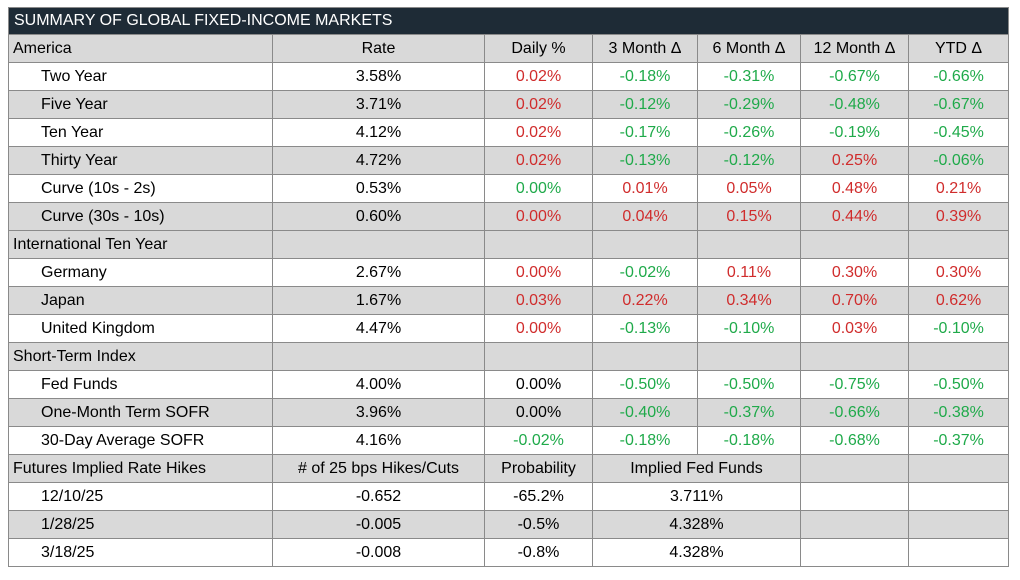 The width and height of the screenshot is (1020, 580). Describe the element at coordinates (749, 48) in the screenshot. I see `column-header: 6 Month Δ` at that location.